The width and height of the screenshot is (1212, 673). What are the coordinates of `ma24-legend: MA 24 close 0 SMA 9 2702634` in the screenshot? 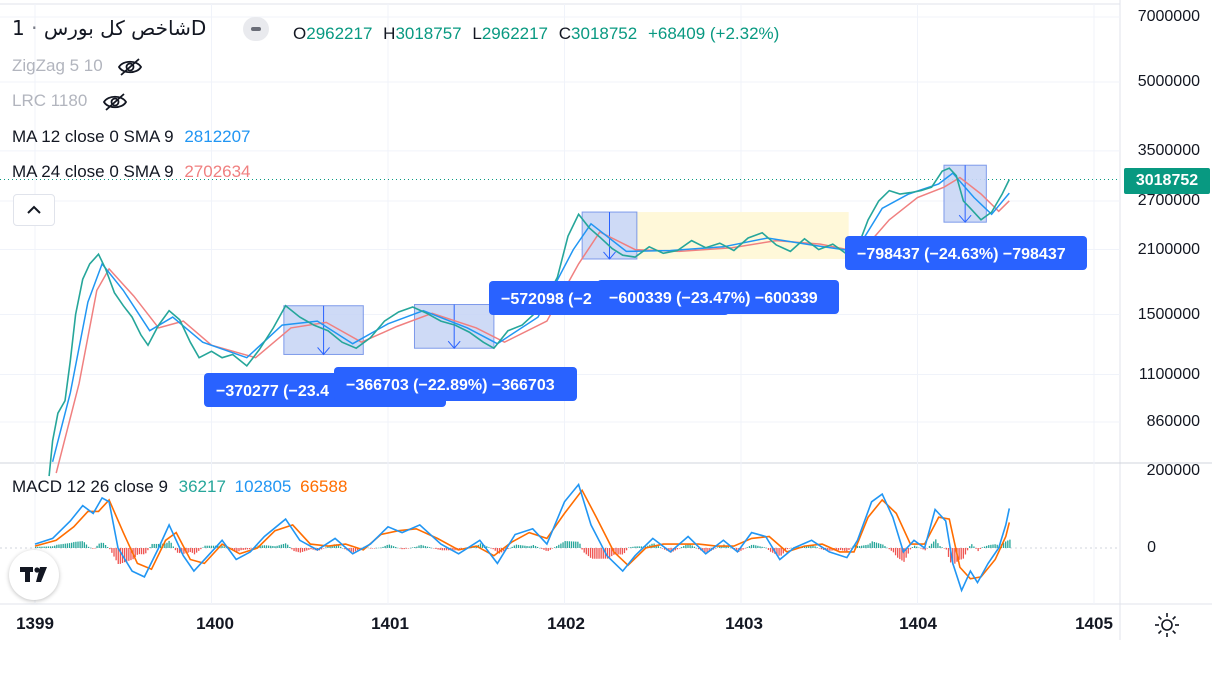 It's located at (131, 172).